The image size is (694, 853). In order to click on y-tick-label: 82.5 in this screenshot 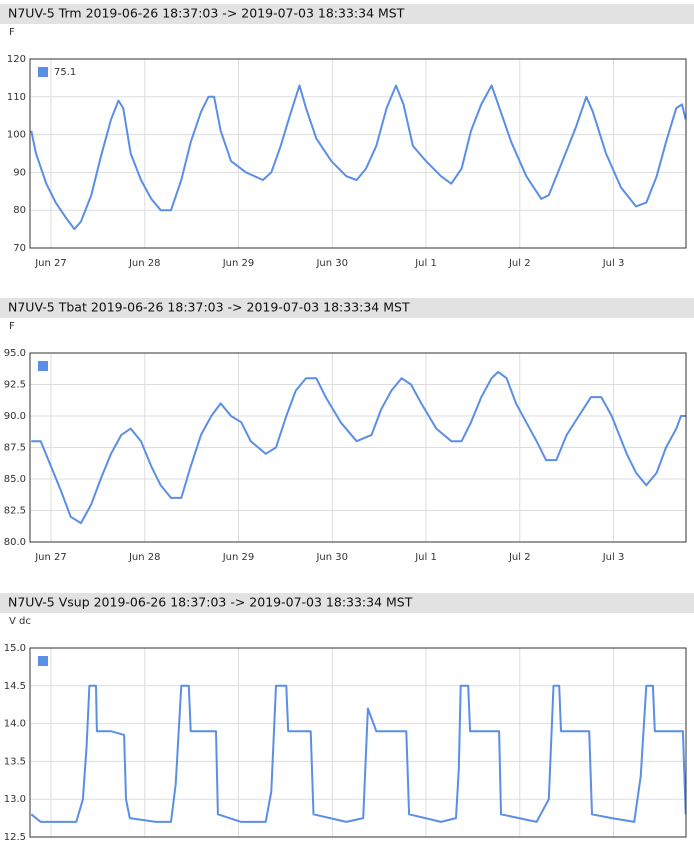, I will do `click(15, 511)`.